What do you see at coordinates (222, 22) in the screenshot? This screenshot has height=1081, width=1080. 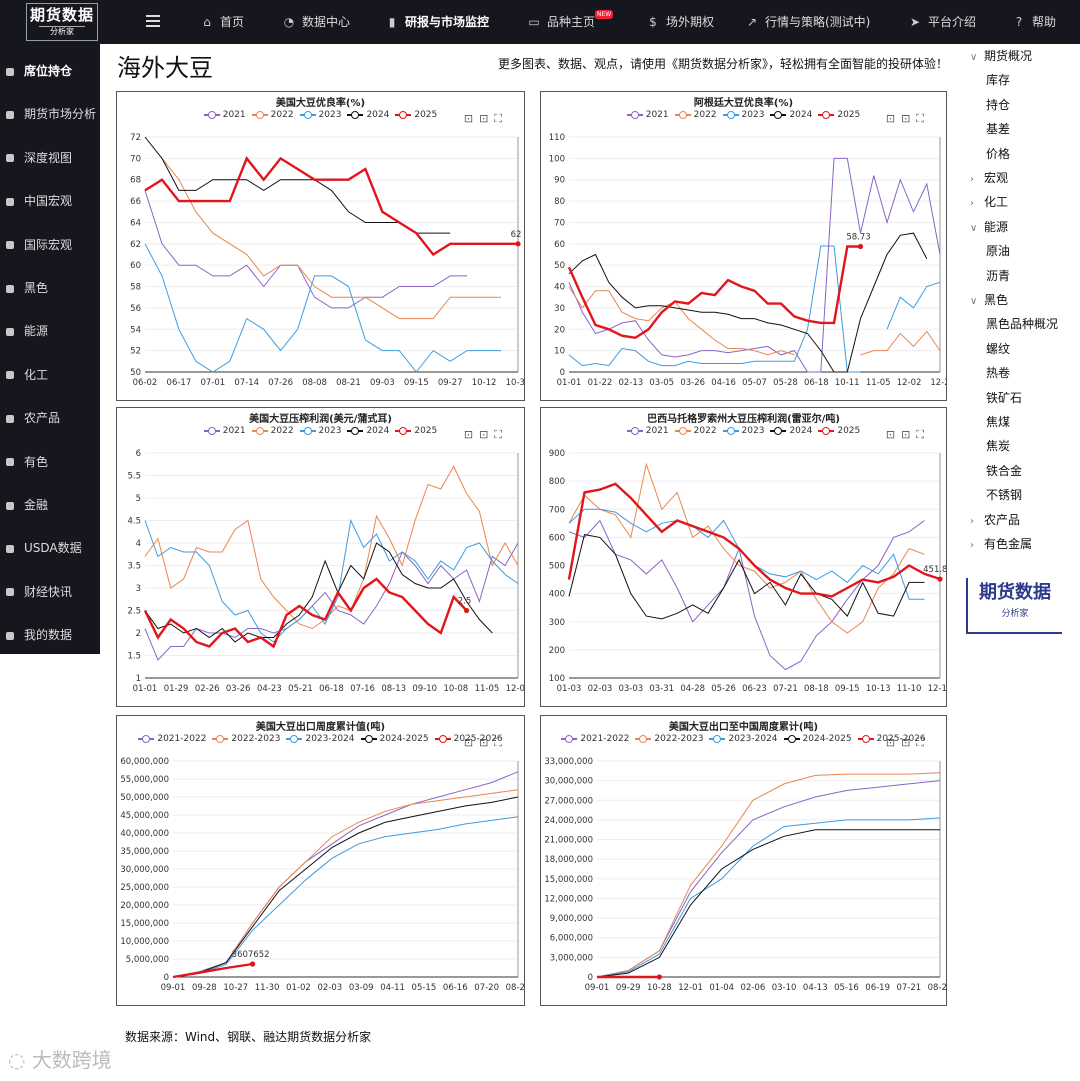 I see `nav-item-0: ⌂ 首页` at bounding box center [222, 22].